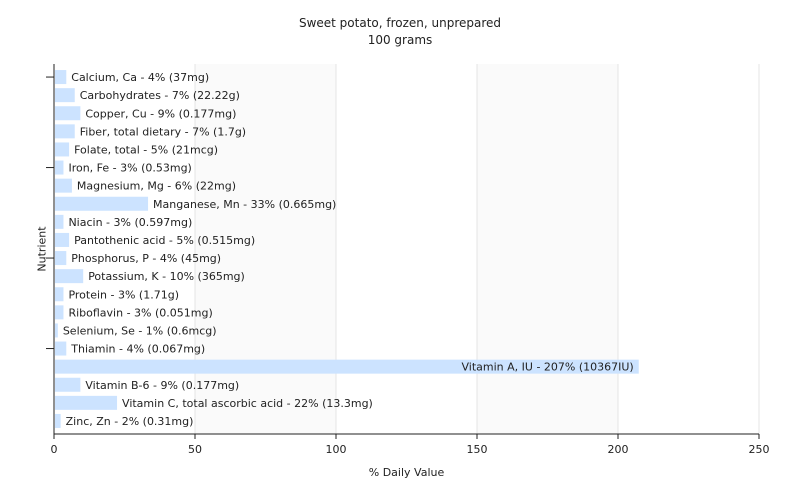 Image resolution: width=800 pixels, height=500 pixels. I want to click on x-axis-label: % Daily Value, so click(406, 472).